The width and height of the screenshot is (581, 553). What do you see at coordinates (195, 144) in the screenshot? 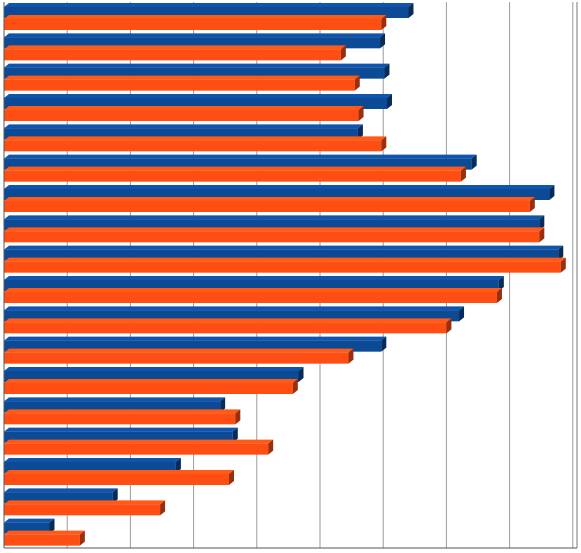
I see `bar-series2-row5` at bounding box center [195, 144].